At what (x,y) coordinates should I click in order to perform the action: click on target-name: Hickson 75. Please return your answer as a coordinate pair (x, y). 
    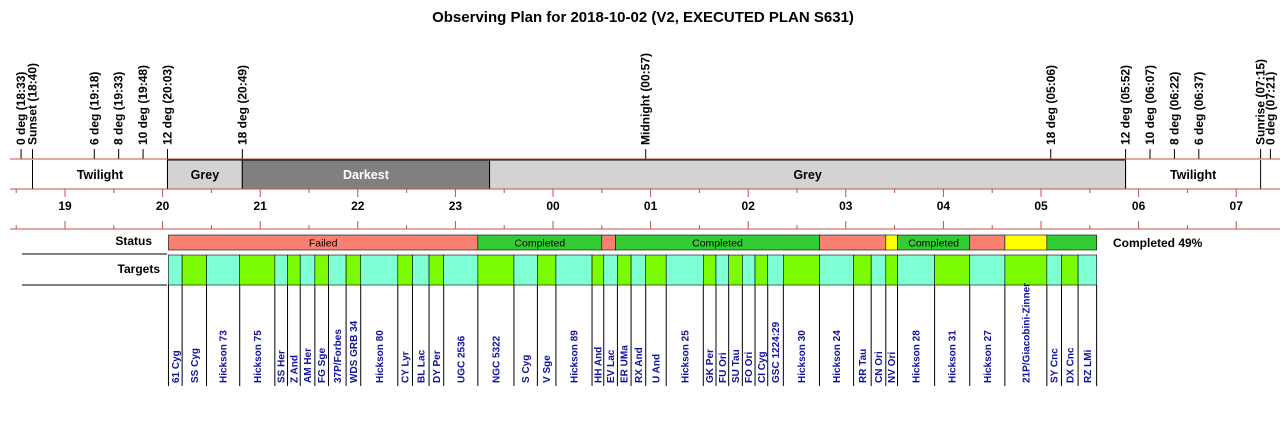
    Looking at the image, I should click on (258, 356).